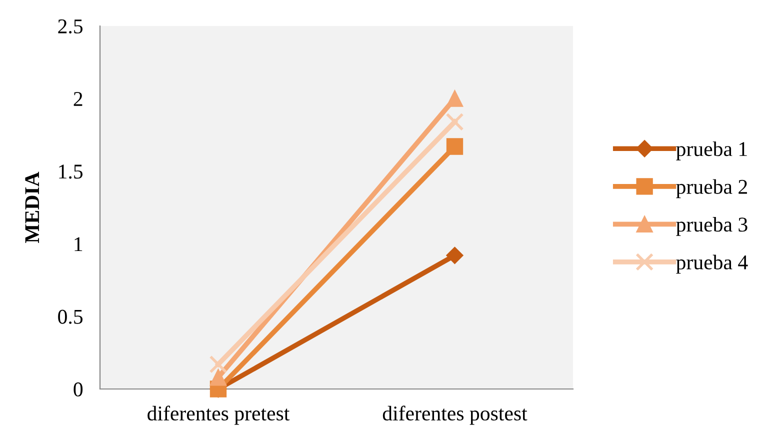  What do you see at coordinates (78, 244) in the screenshot?
I see `y-tick-label: 1` at bounding box center [78, 244].